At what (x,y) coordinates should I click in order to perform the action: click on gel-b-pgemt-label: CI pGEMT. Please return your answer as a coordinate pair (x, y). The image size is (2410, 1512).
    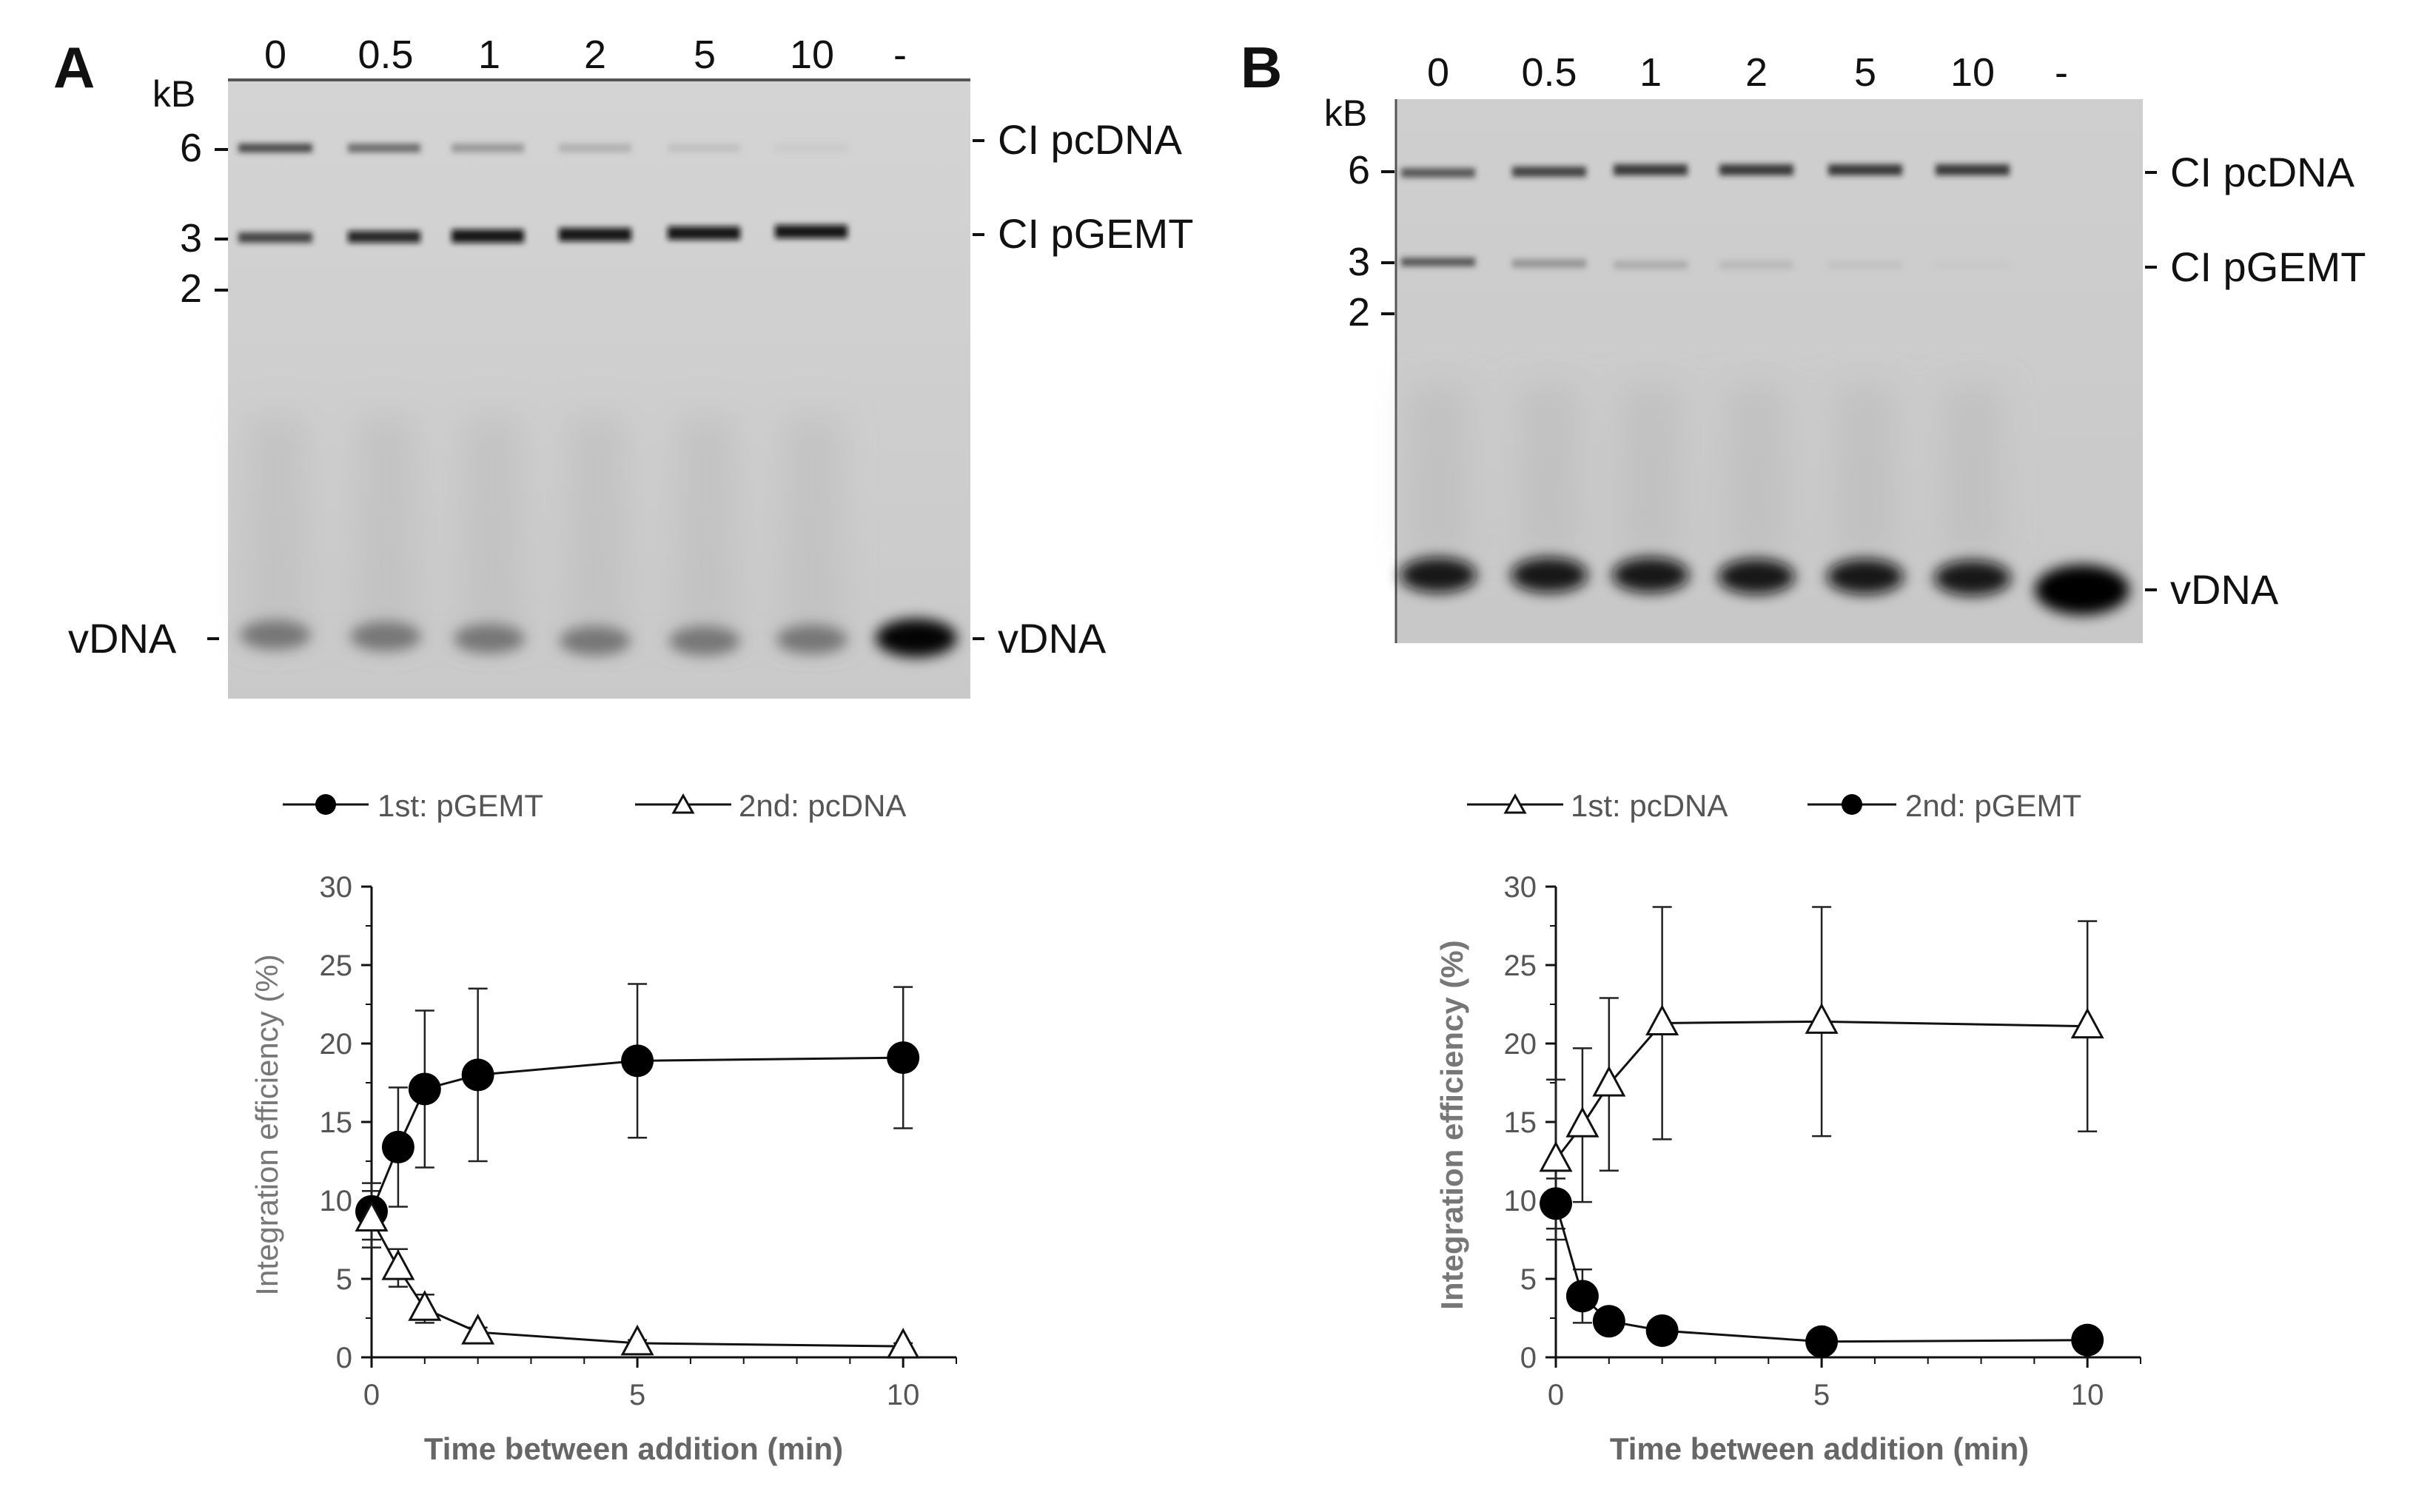
    Looking at the image, I should click on (2268, 266).